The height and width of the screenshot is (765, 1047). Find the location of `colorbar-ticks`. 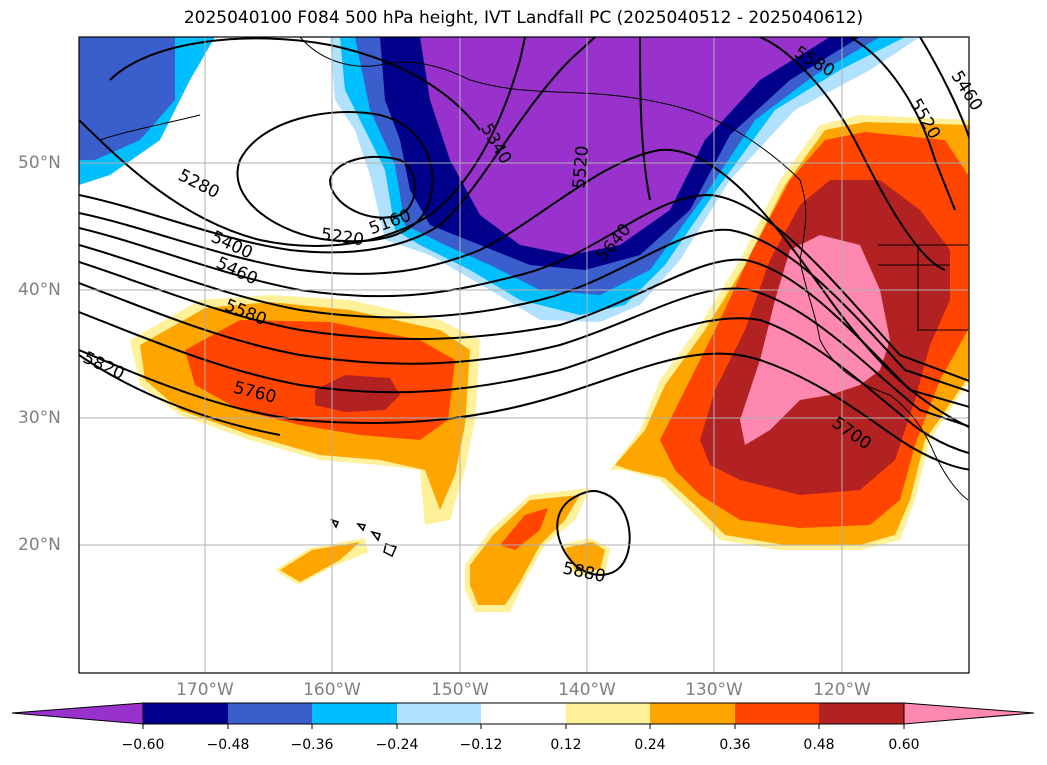

colorbar-ticks is located at coordinates (523, 726).